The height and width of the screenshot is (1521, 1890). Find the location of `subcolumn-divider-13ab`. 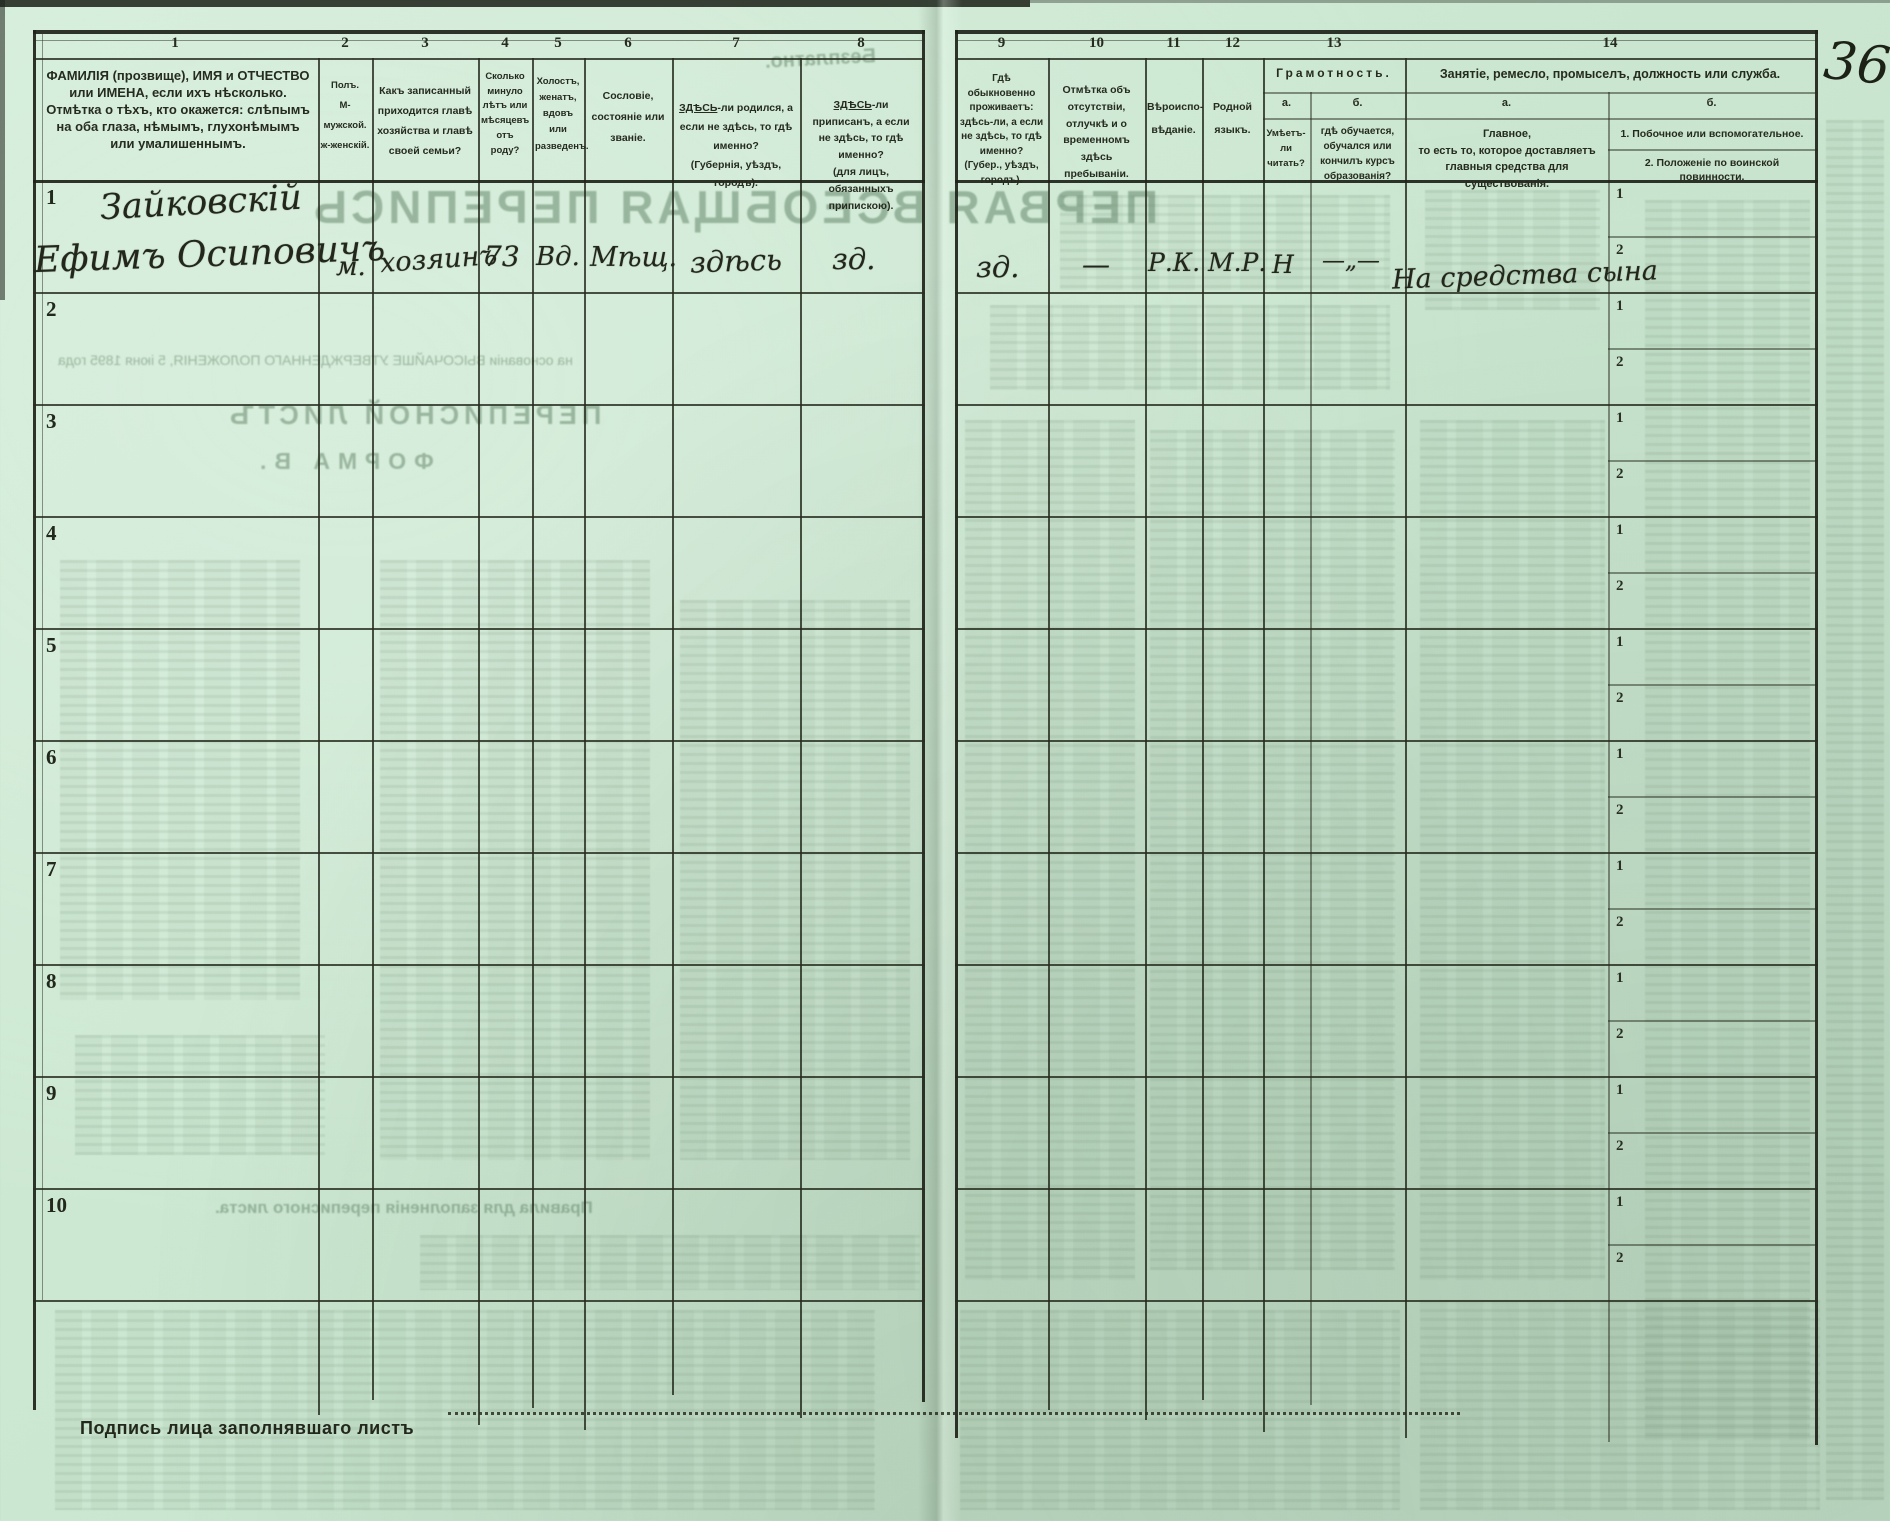

subcolumn-divider-13ab is located at coordinates (1311, 748).